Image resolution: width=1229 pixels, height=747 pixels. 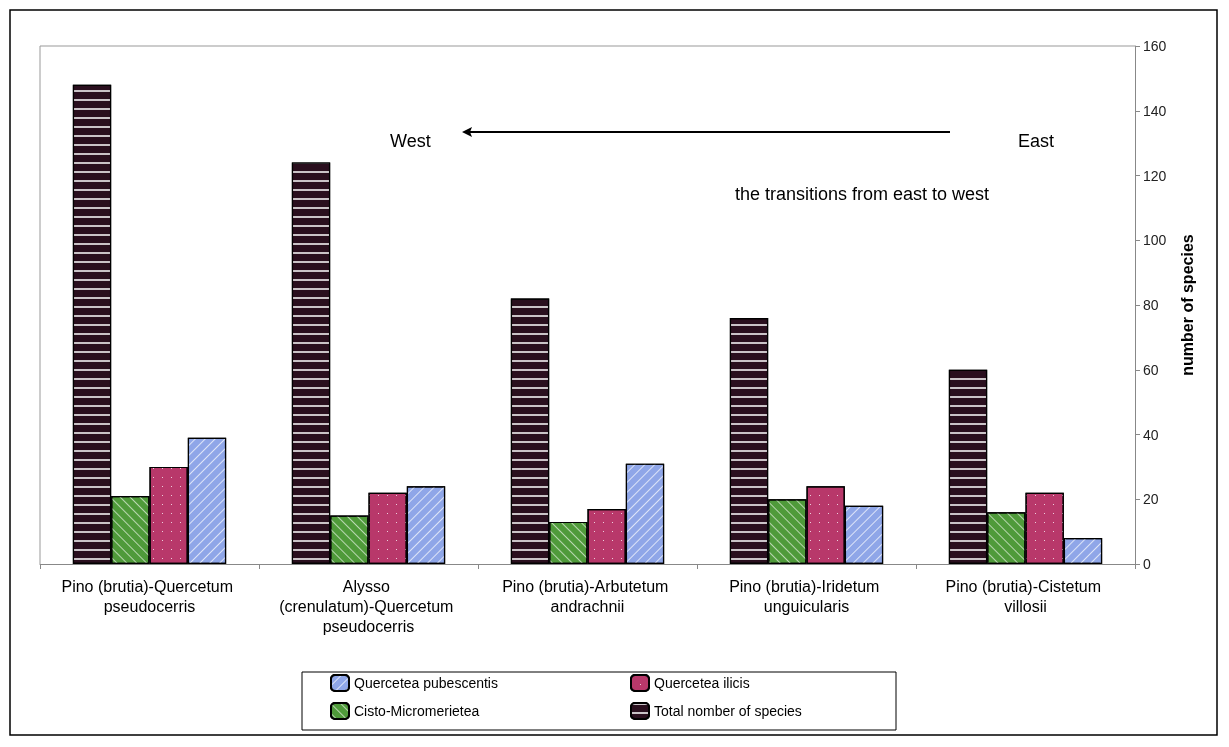 I want to click on x-tick-label: Pino (brutia)-Iridetum unguicularis, so click(x=806, y=596).